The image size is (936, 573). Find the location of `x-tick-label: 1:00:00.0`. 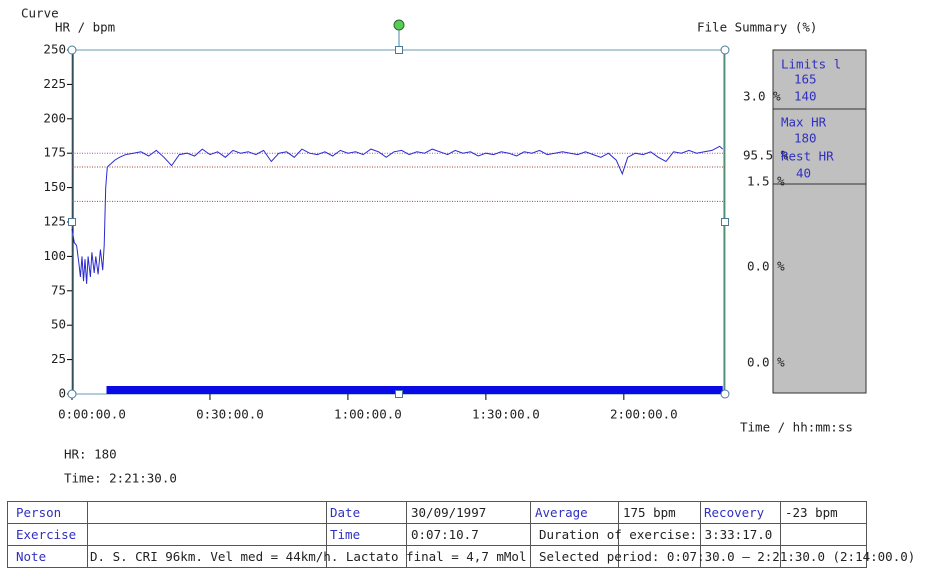

x-tick-label: 1:00:00.0 is located at coordinates (368, 414).